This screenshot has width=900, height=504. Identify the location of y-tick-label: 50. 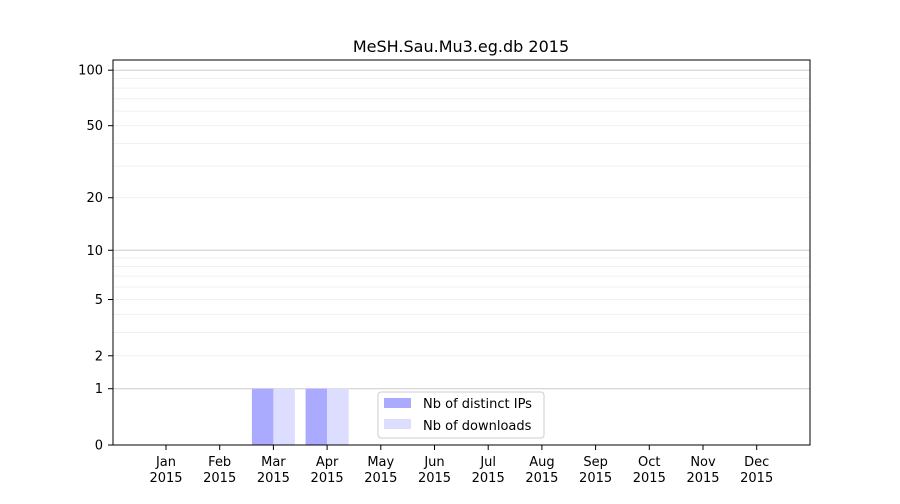
(94, 126).